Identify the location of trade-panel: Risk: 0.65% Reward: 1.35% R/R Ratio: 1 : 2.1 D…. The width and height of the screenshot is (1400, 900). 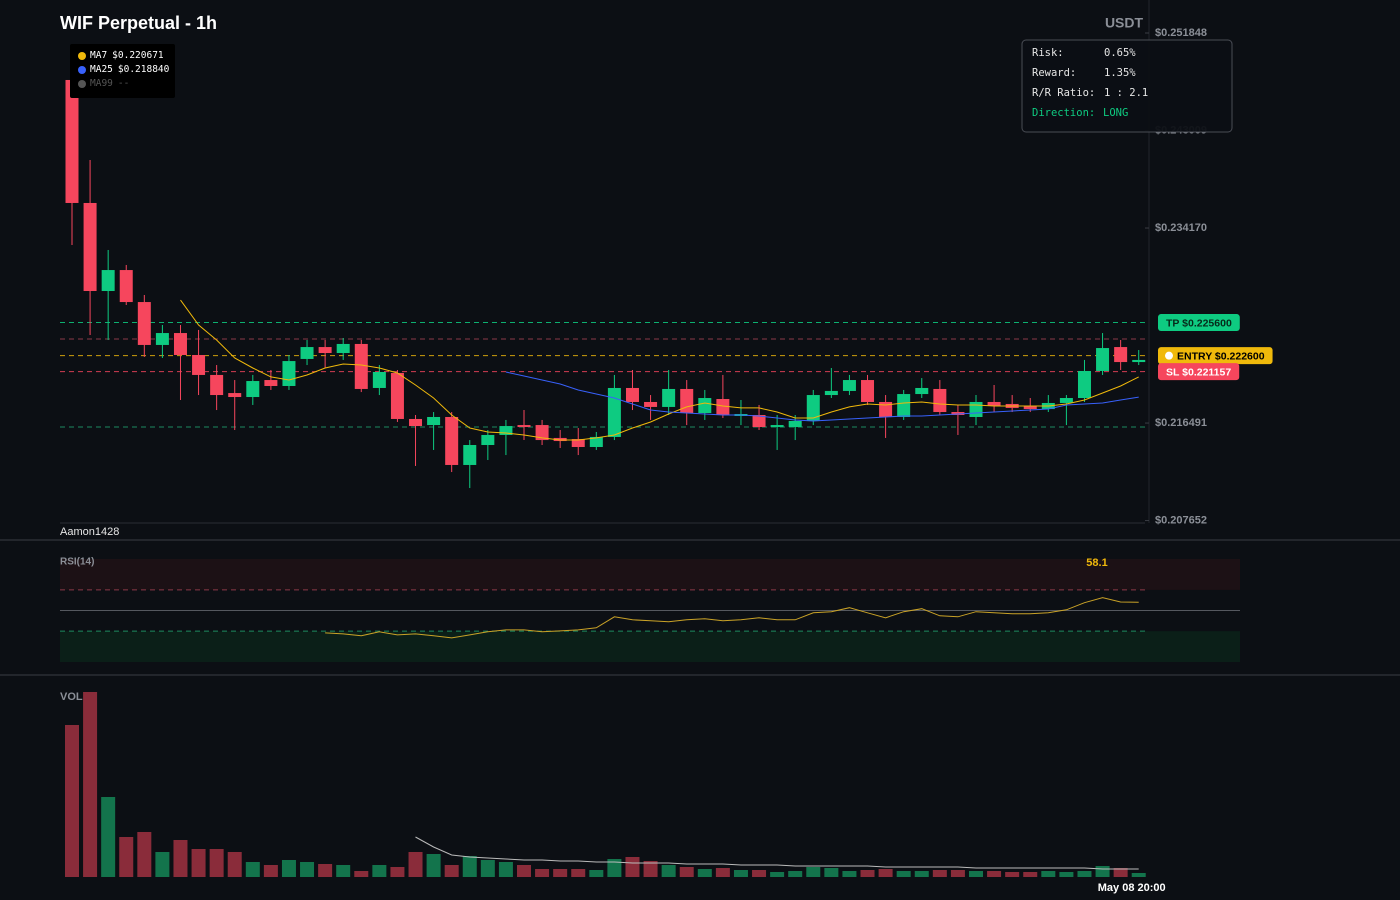
(1127, 86).